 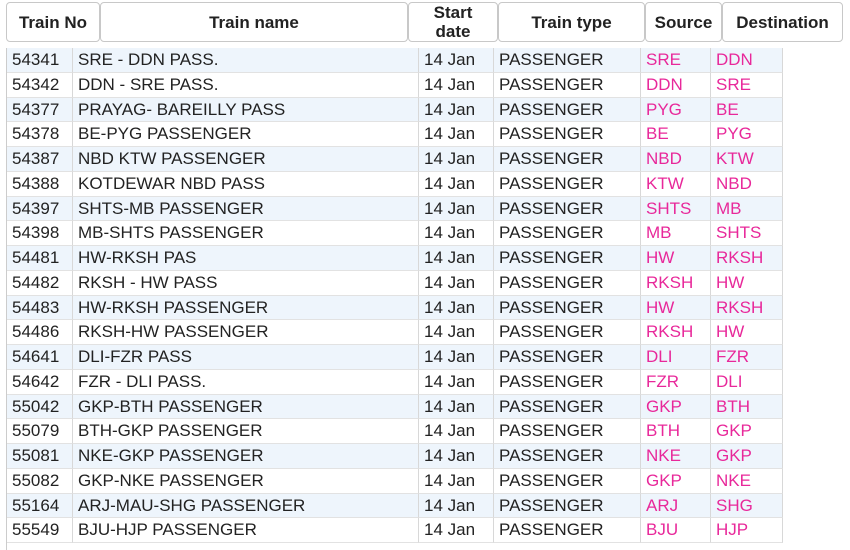 I want to click on table-cell: 54481, so click(x=40, y=258).